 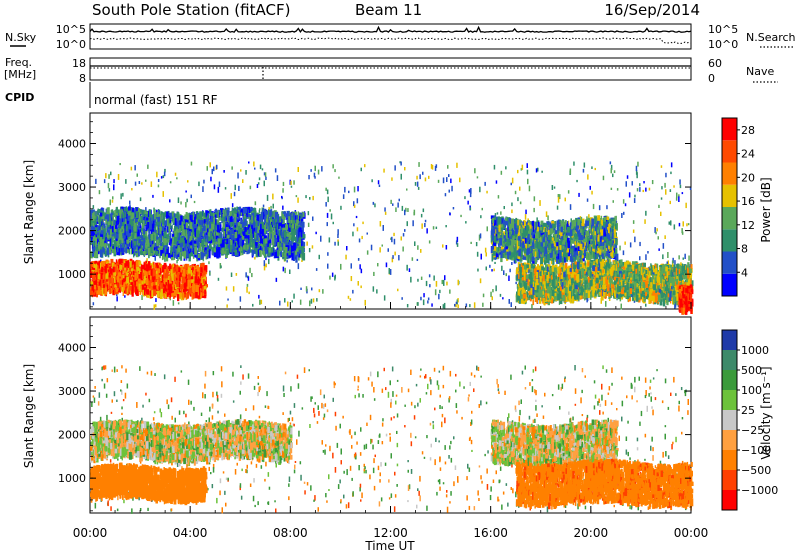 I want to click on cpid-row: CPID normal (fast) 151 RF, so click(x=111, y=95).